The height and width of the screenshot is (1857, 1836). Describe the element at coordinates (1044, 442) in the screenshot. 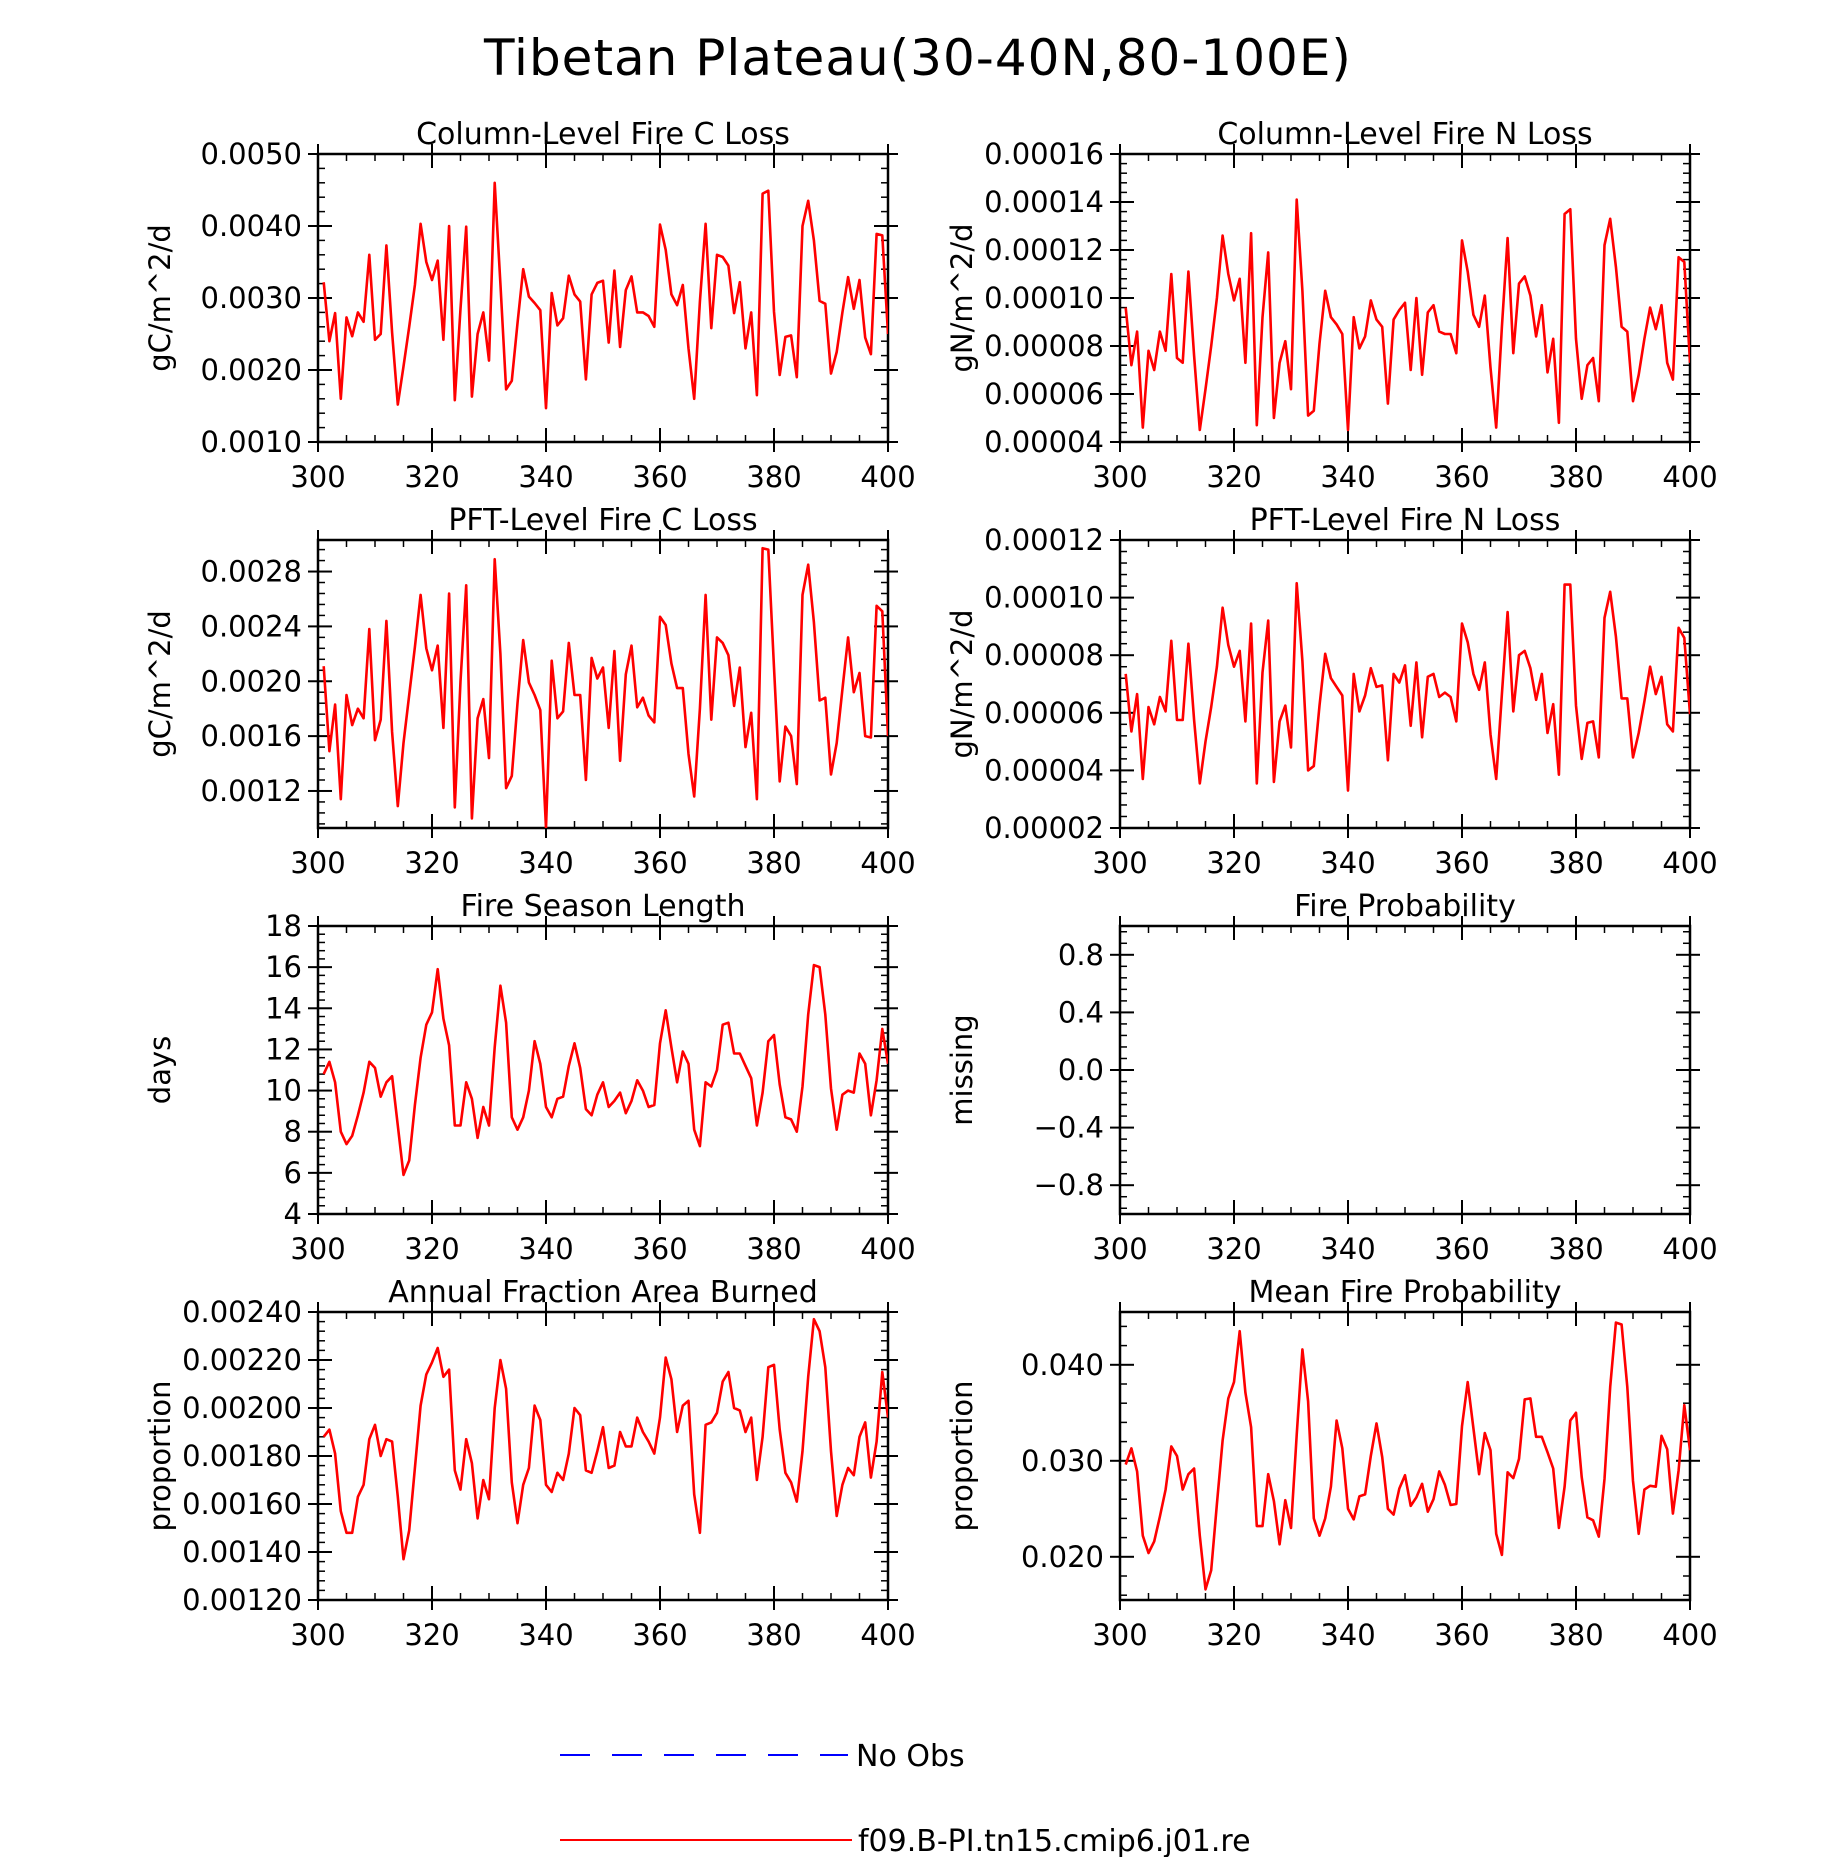

I see `y-tick-label: 0.00004` at that location.